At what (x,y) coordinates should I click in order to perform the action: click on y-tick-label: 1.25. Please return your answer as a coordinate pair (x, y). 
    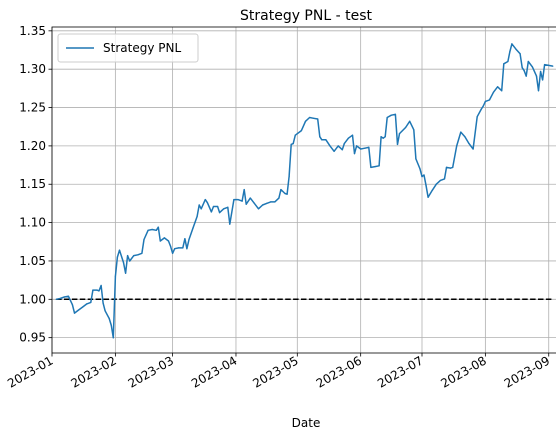
    Looking at the image, I should click on (32, 108).